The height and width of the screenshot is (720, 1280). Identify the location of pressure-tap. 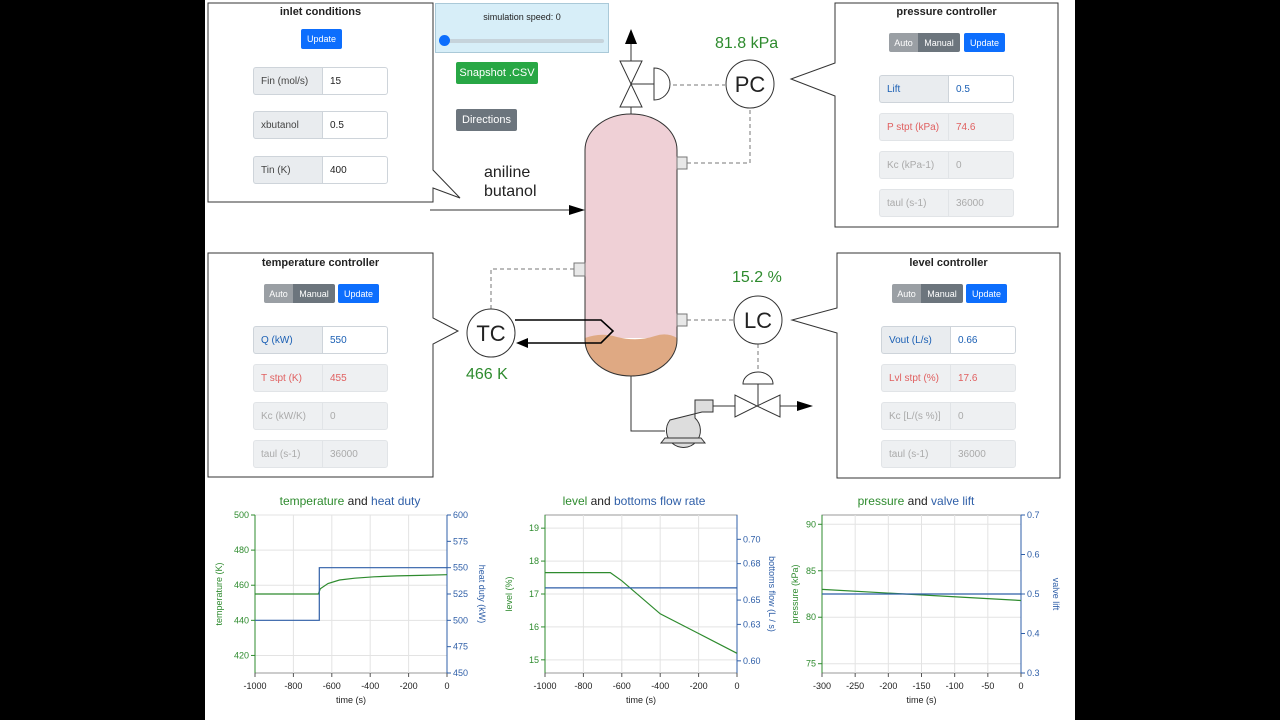
(682, 163).